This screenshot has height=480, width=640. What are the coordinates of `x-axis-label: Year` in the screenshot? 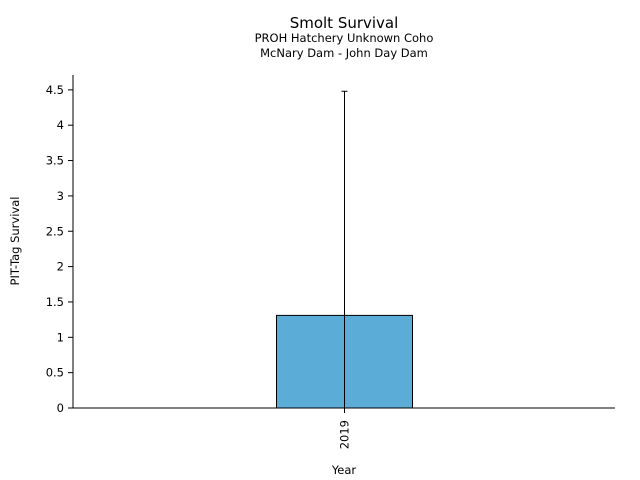 It's located at (344, 470).